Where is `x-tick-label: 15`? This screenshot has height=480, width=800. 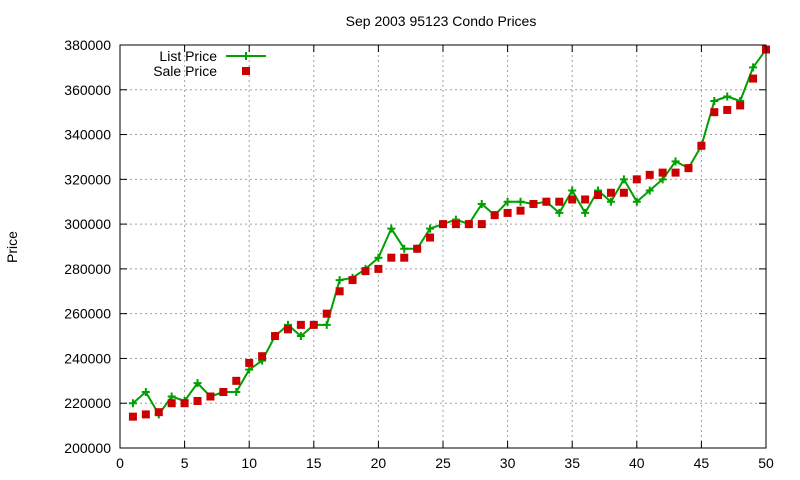
x-tick-label: 15 is located at coordinates (314, 463).